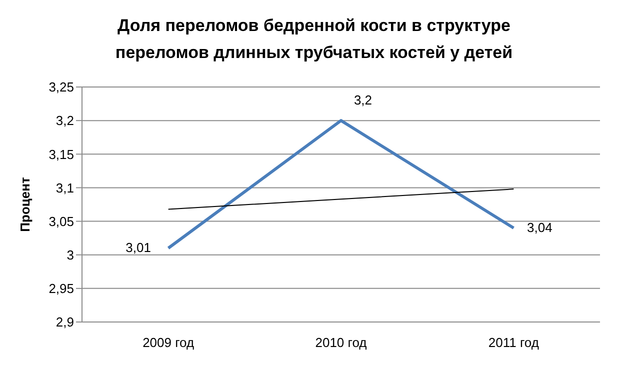 This screenshot has height=377, width=628. Describe the element at coordinates (65, 120) in the screenshot. I see `y-tick-label: 3,2` at that location.